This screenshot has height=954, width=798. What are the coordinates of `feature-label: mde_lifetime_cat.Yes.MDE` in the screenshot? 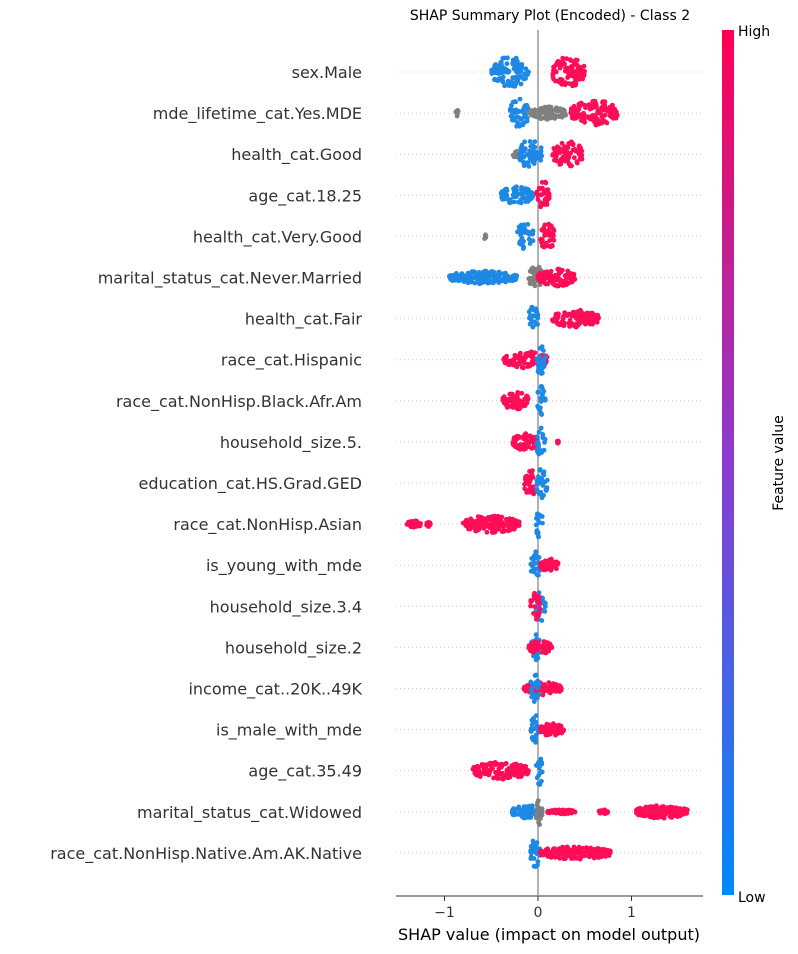 It's located at (257, 114).